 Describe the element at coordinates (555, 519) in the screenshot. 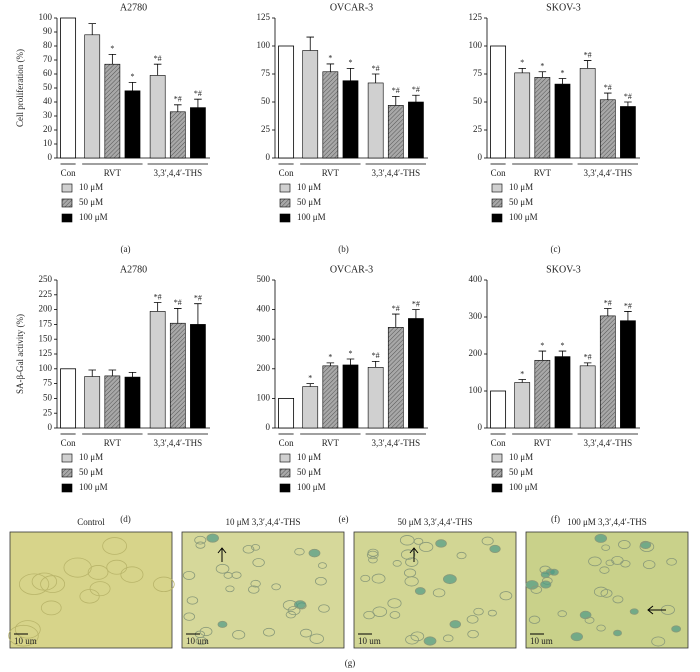

I see `panel-label: (f)` at that location.